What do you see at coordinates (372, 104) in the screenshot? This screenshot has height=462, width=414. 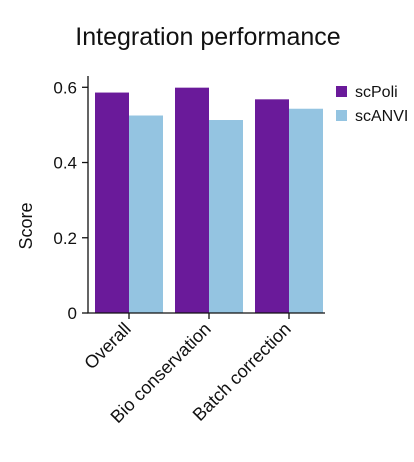 I see `legend: scPoli scANVI` at bounding box center [372, 104].